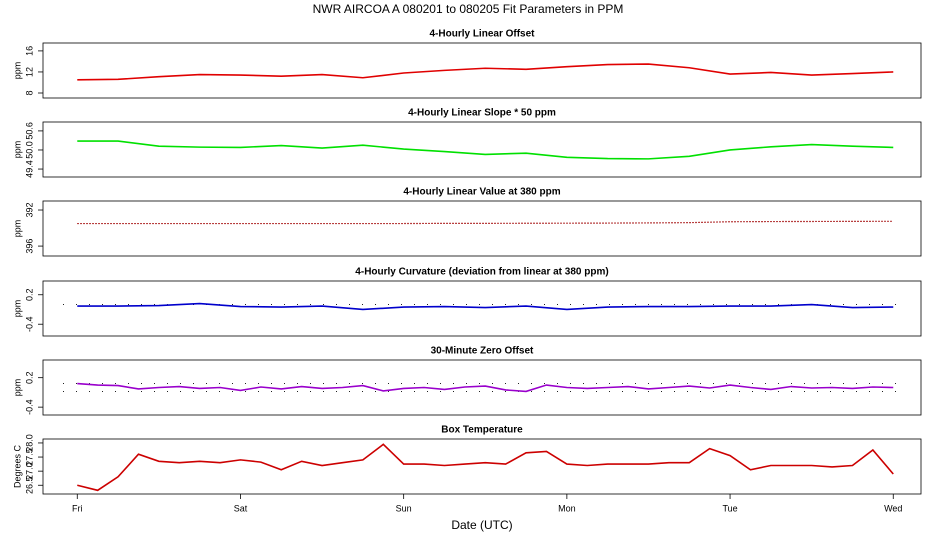 This screenshot has height=540, width=936. What do you see at coordinates (29, 457) in the screenshot?
I see `y-tick-label: 27.5` at bounding box center [29, 457].